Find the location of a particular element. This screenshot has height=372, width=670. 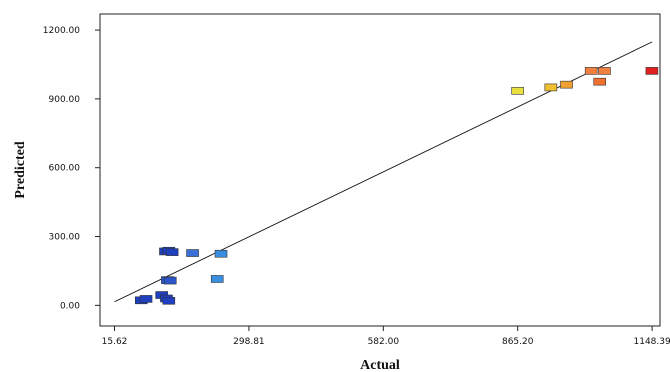

y-tick-label: 1200.00 is located at coordinates (61, 31).